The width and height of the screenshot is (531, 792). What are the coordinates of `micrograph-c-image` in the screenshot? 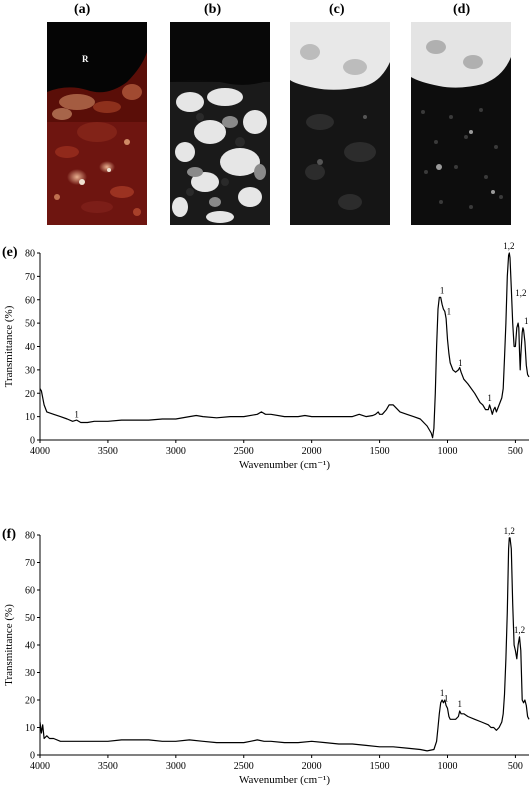 It's located at (340, 123).